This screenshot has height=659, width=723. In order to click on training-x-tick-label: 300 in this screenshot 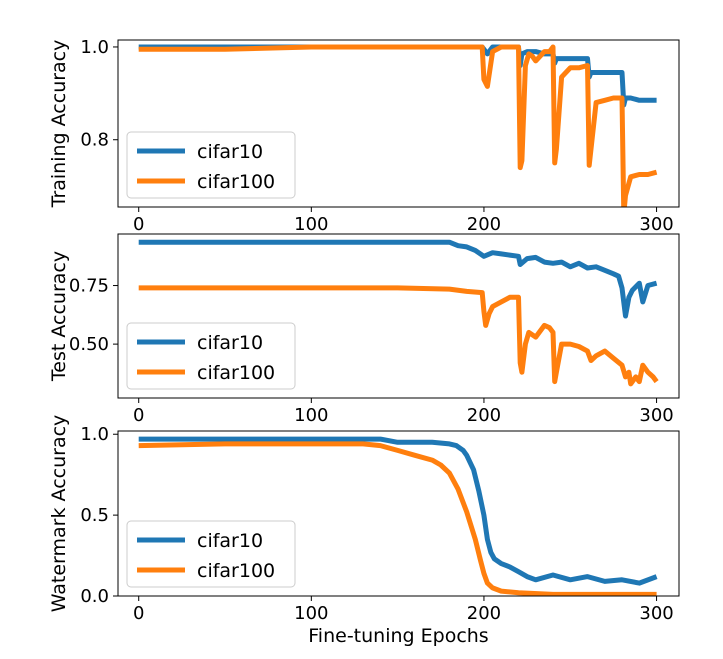, I will do `click(656, 224)`.